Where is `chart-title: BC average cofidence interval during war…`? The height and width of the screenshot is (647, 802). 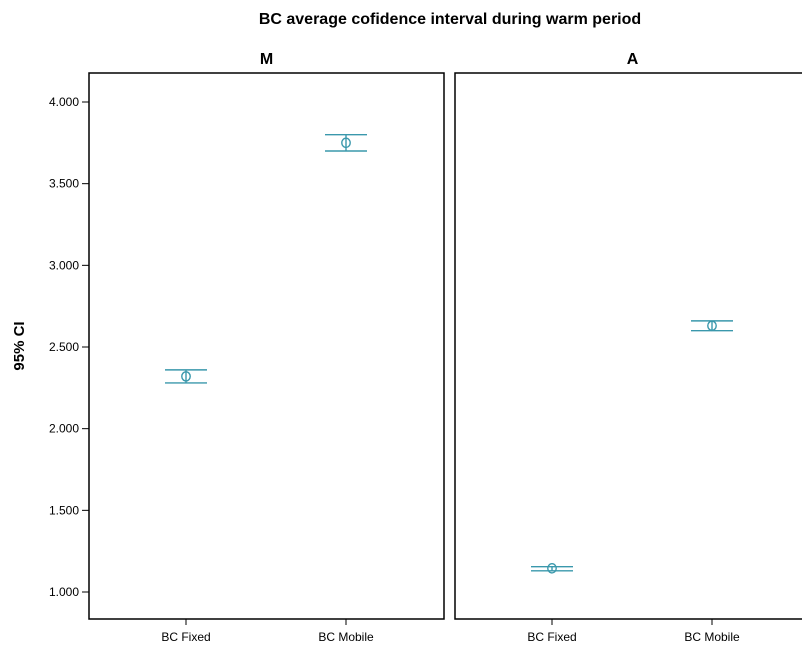
chart-title: BC average cofidence interval during war… is located at coordinates (450, 19).